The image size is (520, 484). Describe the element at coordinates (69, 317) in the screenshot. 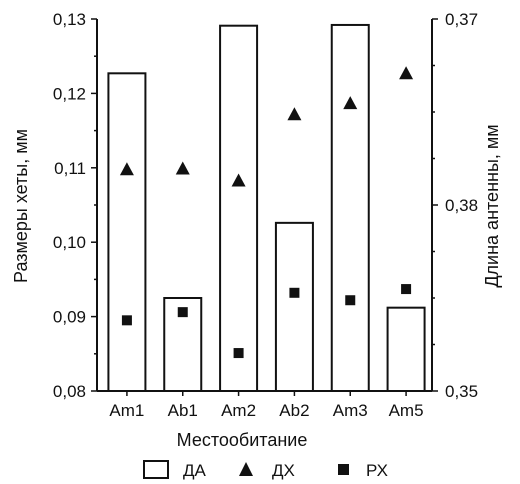

I see `y-left-tick-label: 0,09` at that location.